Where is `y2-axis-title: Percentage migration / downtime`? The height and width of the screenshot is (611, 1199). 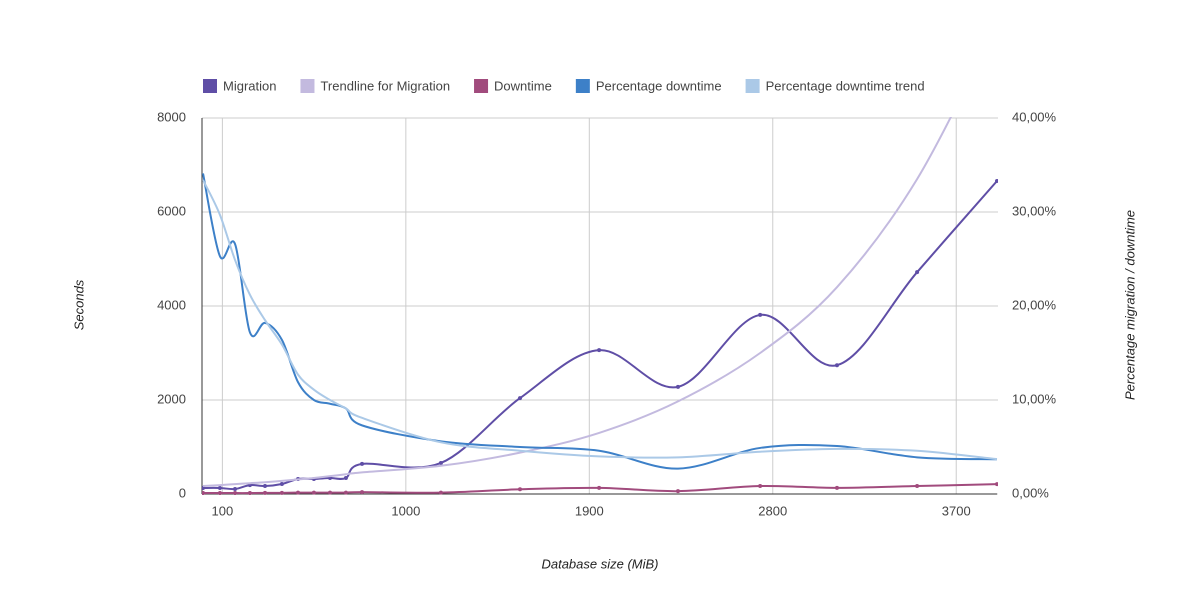
y2-axis-title: Percentage migration / downtime is located at coordinates (1129, 305).